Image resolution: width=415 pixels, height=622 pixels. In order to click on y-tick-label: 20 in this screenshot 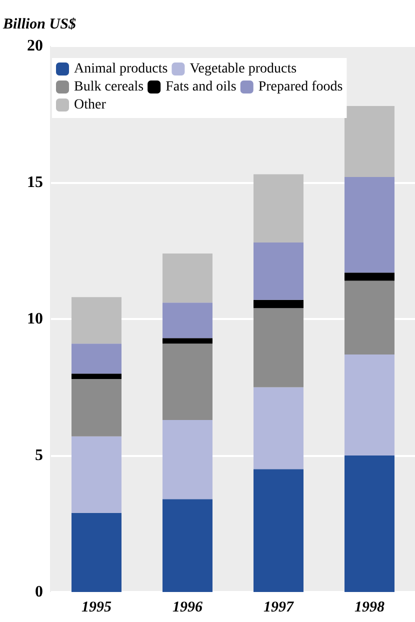, I will do `click(35, 46)`.